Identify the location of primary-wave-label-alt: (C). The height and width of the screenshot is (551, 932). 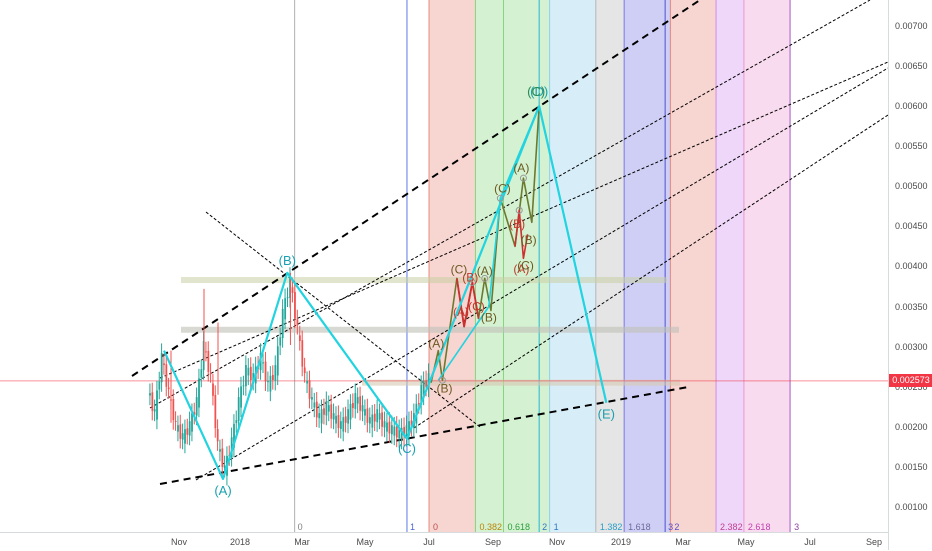
(536, 91).